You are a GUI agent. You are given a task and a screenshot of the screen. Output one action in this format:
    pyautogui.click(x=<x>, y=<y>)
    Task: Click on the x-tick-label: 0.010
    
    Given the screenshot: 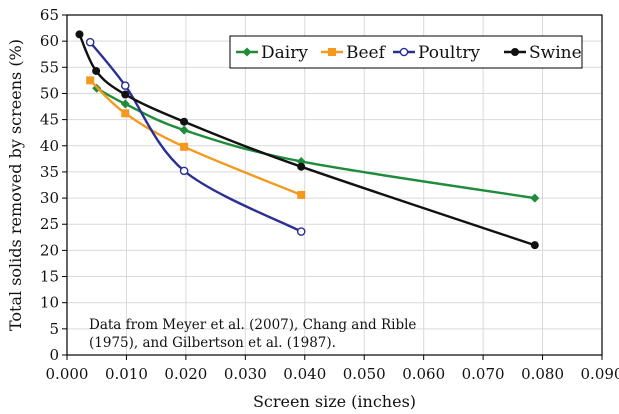 What is the action you would take?
    pyautogui.click(x=126, y=374)
    